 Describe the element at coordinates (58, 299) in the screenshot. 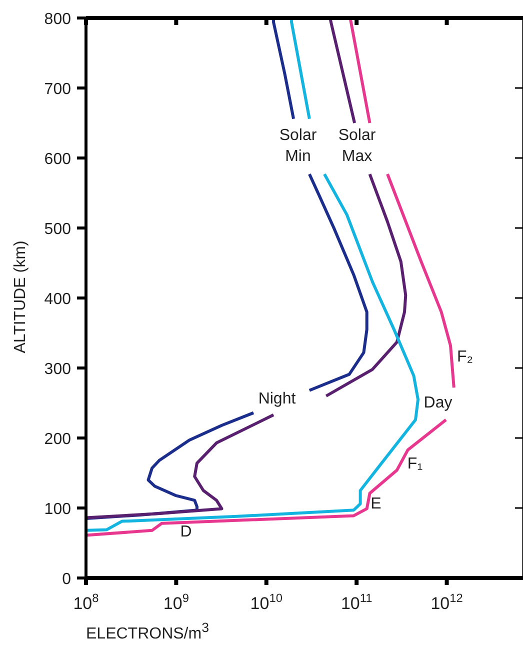

I see `y-tick-label: 400` at that location.